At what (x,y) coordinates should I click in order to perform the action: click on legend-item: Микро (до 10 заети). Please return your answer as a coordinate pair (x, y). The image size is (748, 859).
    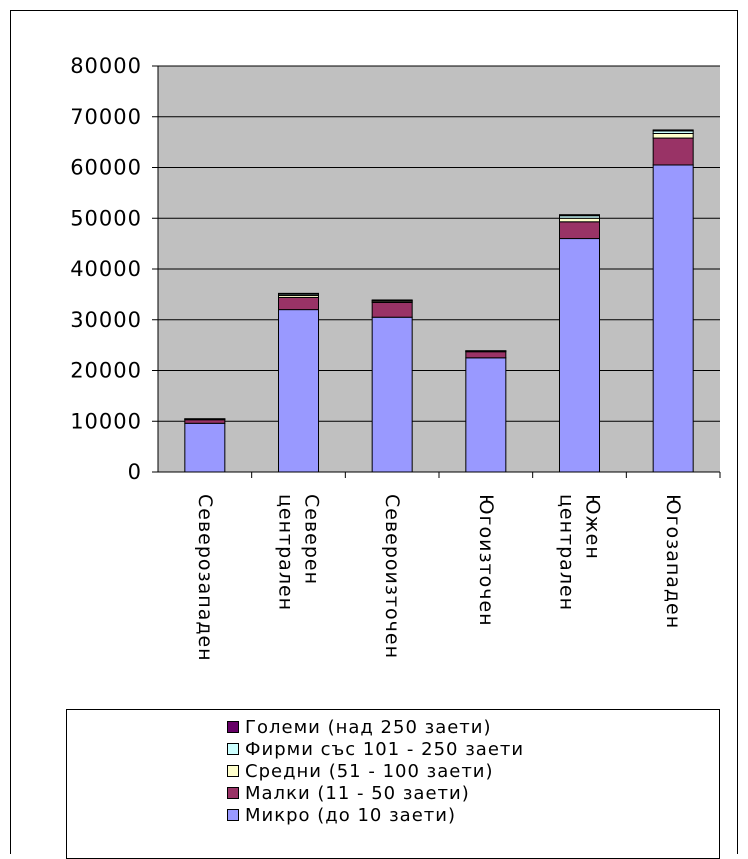
    Looking at the image, I should click on (375, 815).